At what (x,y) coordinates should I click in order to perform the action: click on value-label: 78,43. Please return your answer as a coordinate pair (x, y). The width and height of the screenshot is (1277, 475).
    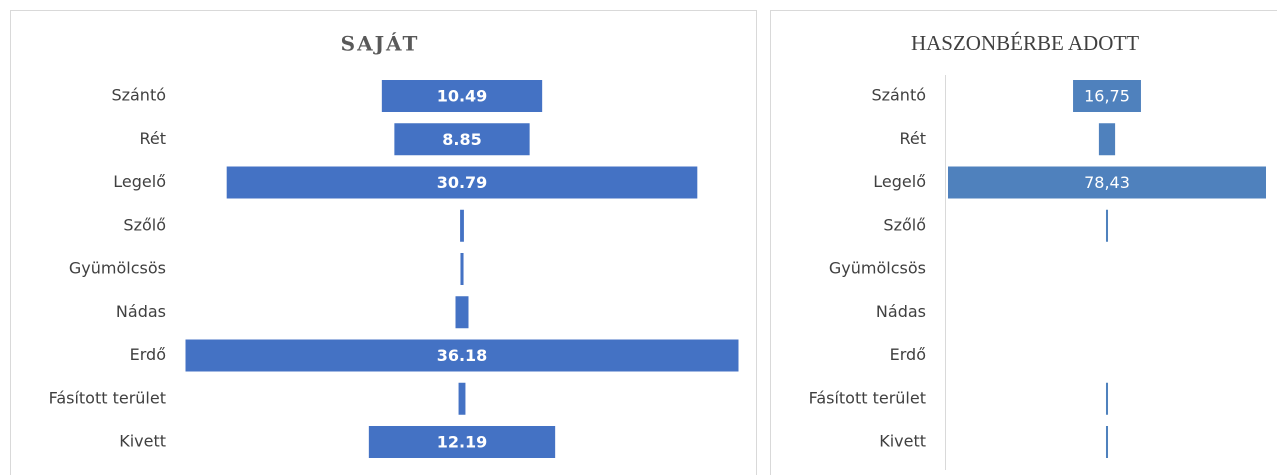
    Looking at the image, I should click on (1107, 182).